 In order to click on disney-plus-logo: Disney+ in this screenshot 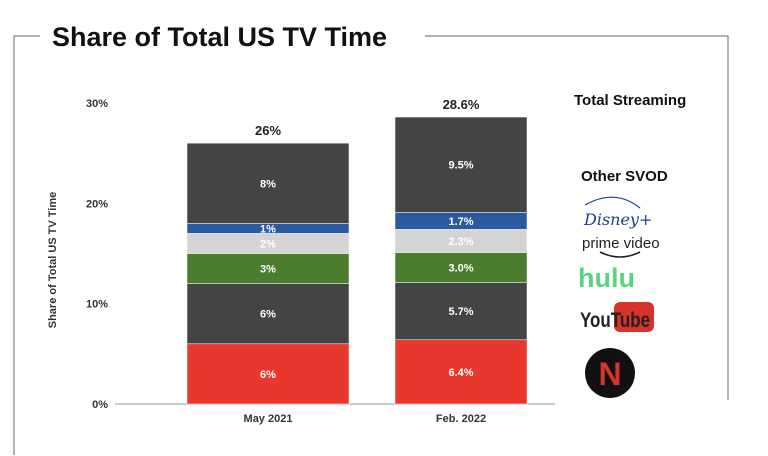, I will do `click(617, 212)`.